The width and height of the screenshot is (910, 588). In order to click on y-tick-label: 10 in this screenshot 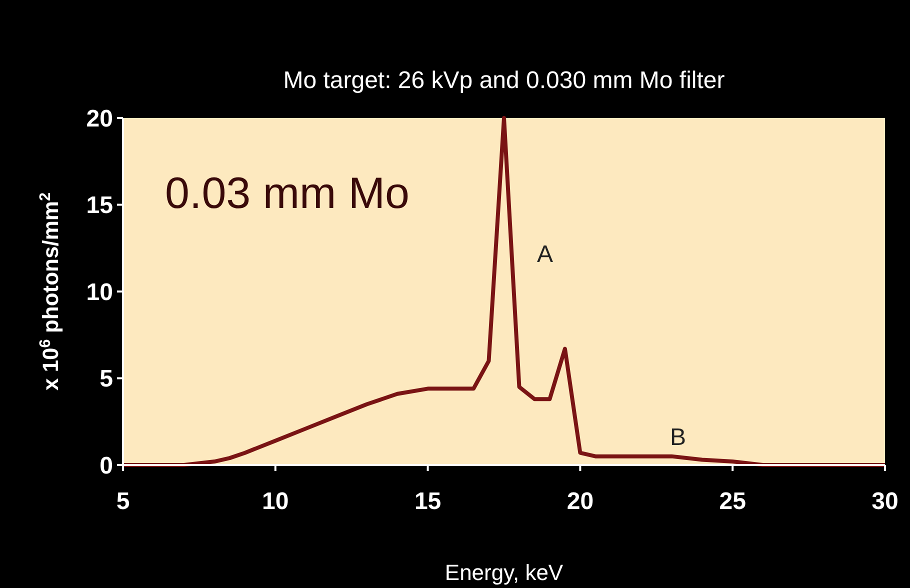, I will do `click(99, 292)`.